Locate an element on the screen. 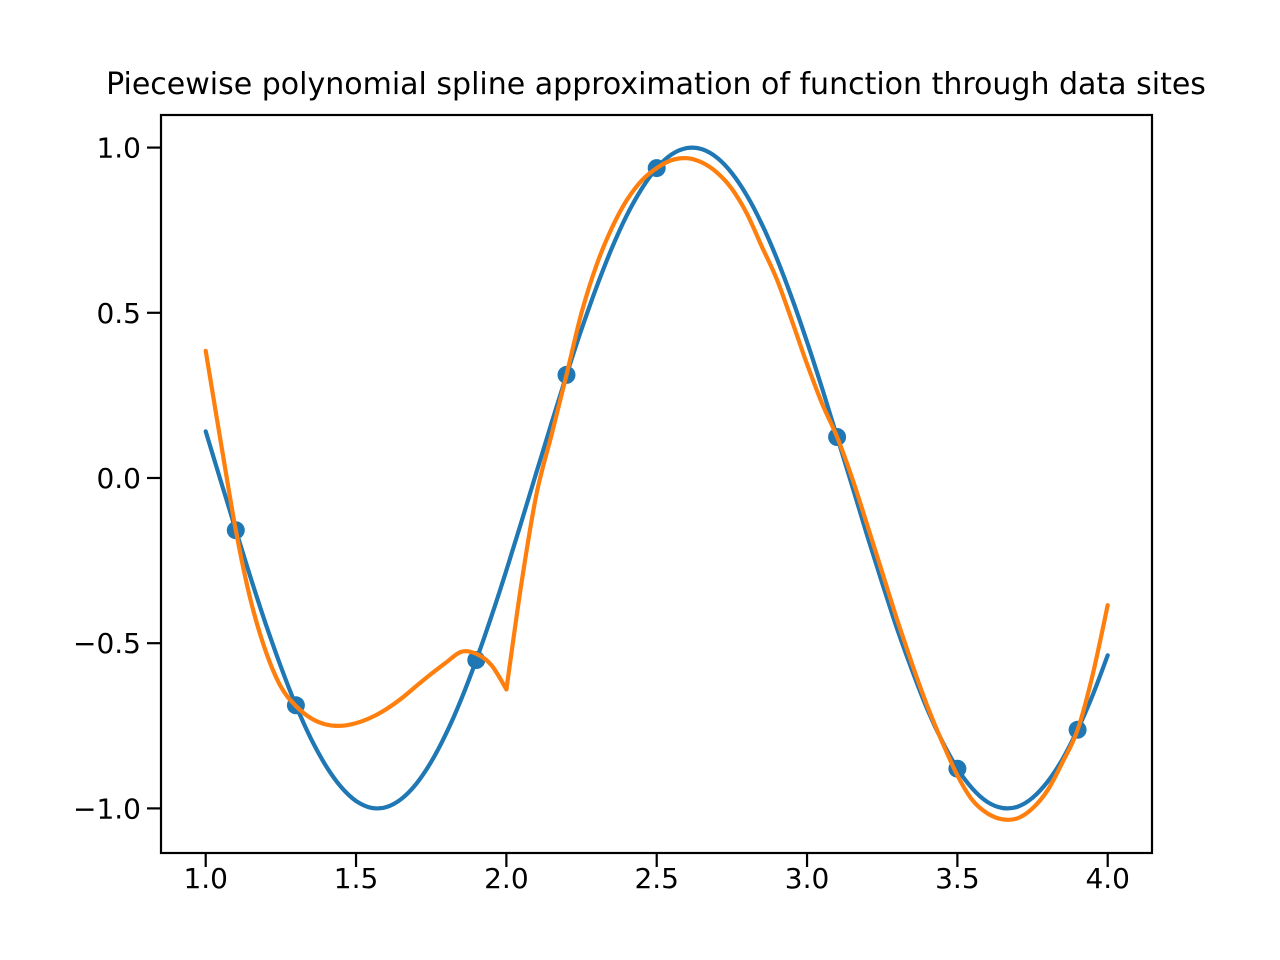  y-tick-label: −1.0 is located at coordinates (107, 808).